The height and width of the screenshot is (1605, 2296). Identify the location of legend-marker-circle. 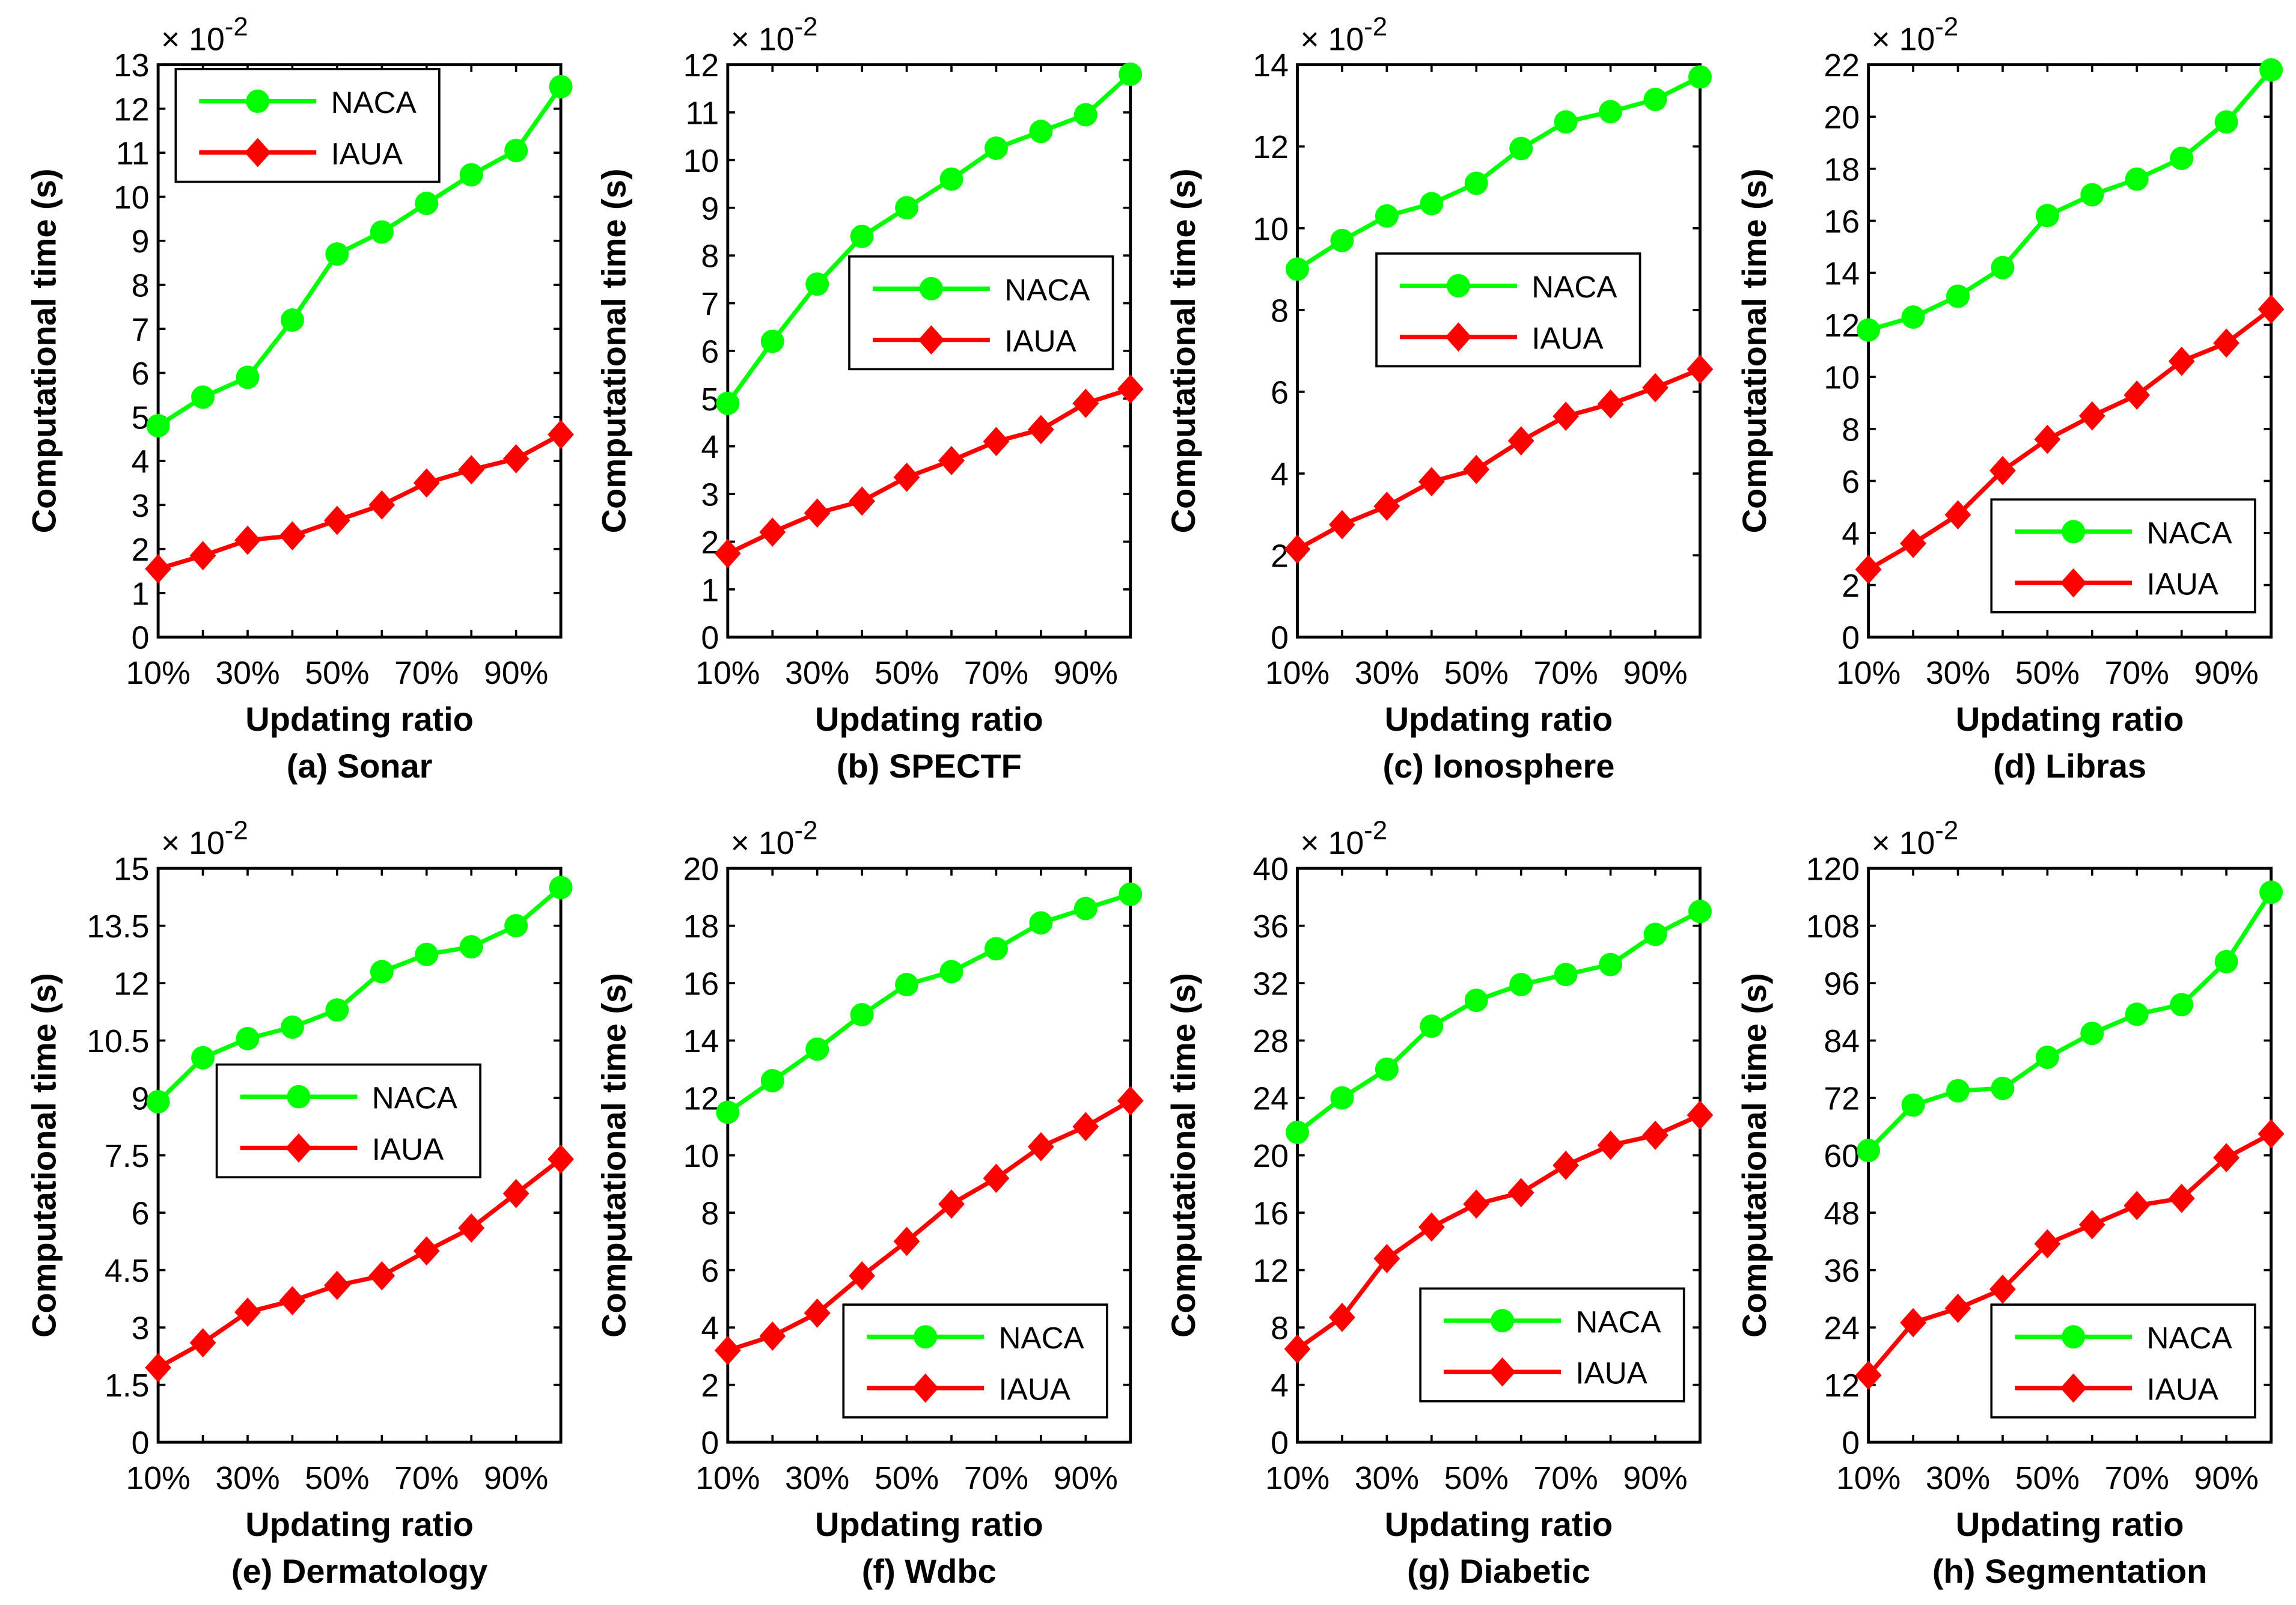
(1503, 1321).